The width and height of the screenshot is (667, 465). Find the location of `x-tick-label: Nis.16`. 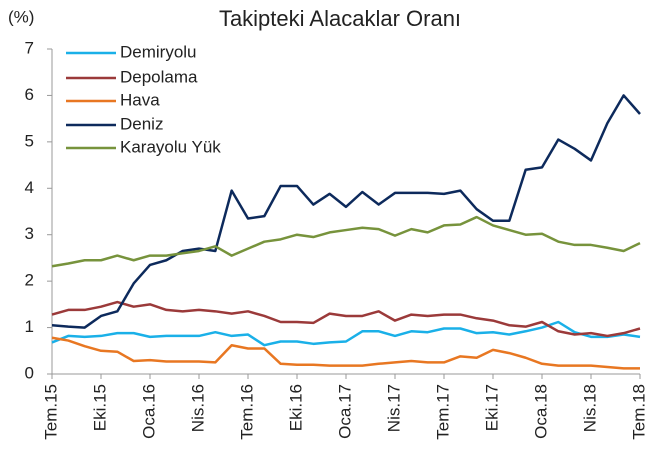

x-tick-label: Nis.16 is located at coordinates (197, 408).